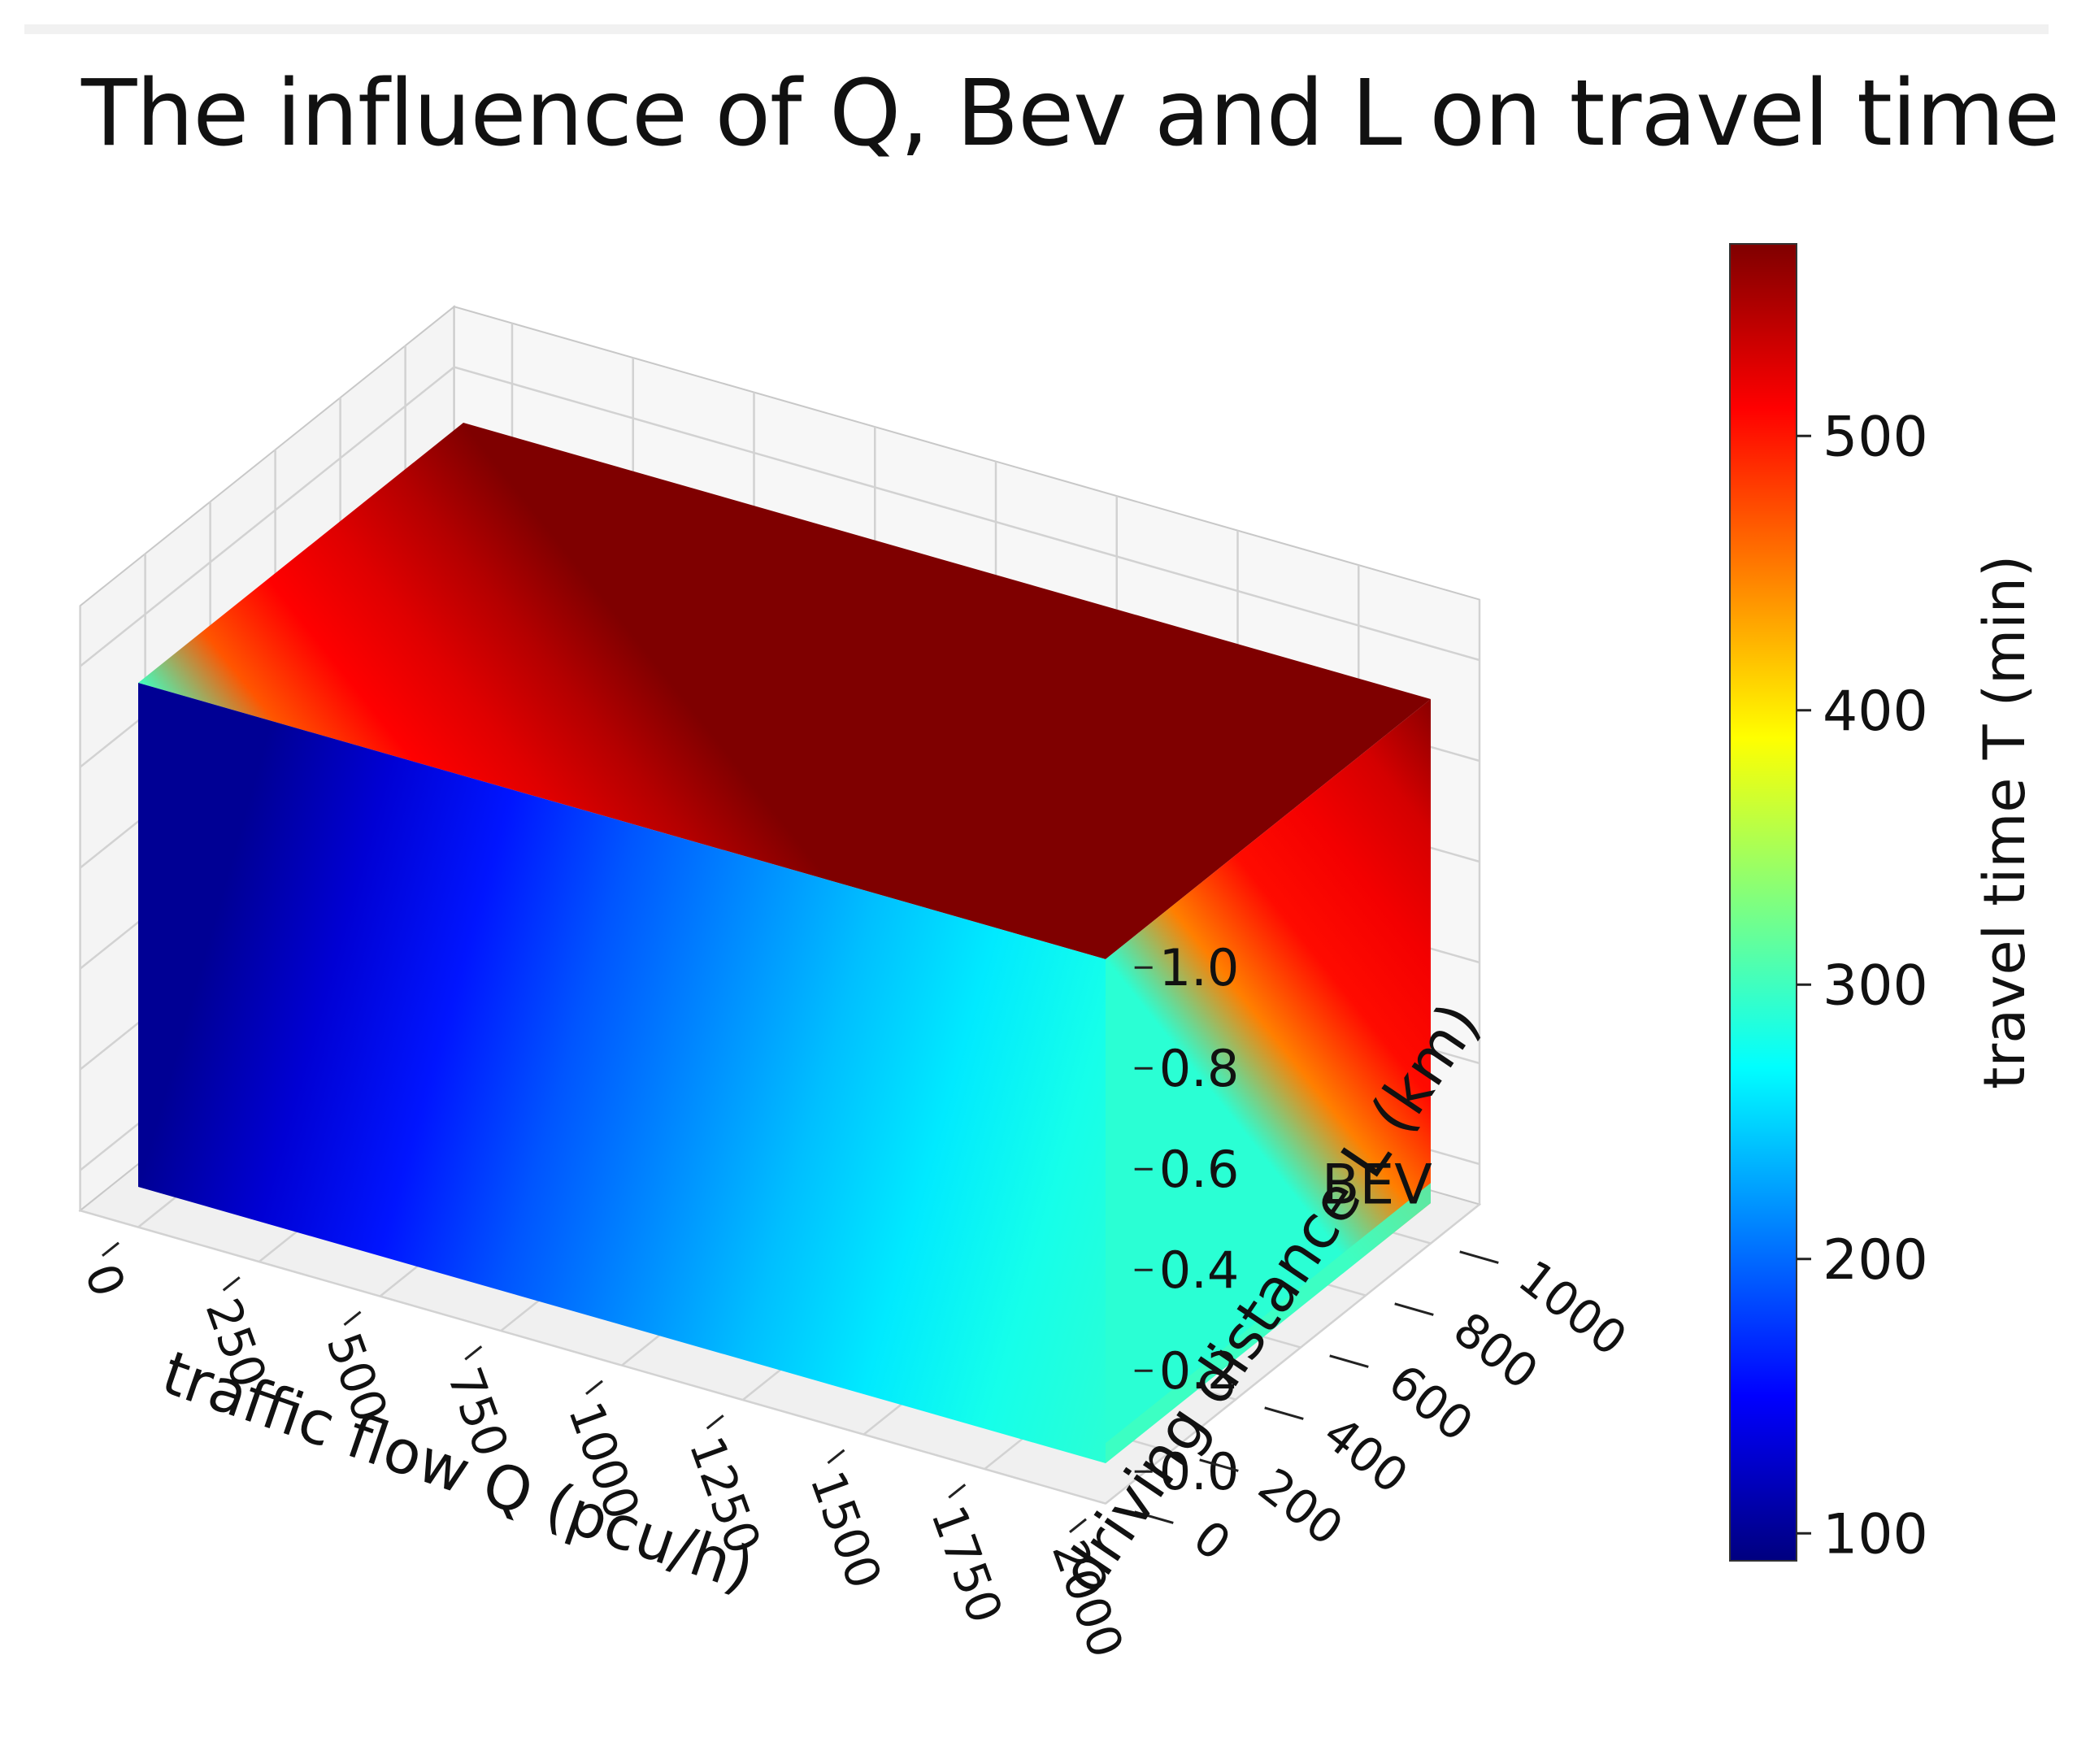 Image resolution: width=2077 pixels, height=1764 pixels. I want to click on z-tick-label: 0.2, so click(1199, 1371).